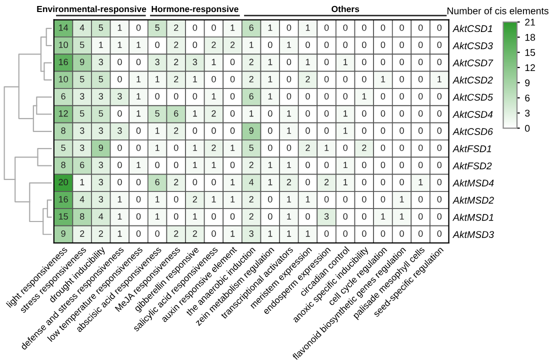 This screenshot has width=550, height=361. What do you see at coordinates (473, 183) in the screenshot?
I see `y-tick-label: AktMSD4` at bounding box center [473, 183].